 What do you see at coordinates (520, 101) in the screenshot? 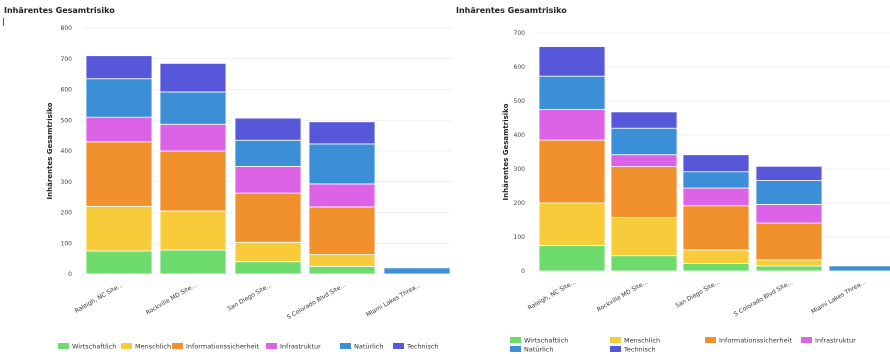
I see `y-tick-label: 500` at bounding box center [520, 101].